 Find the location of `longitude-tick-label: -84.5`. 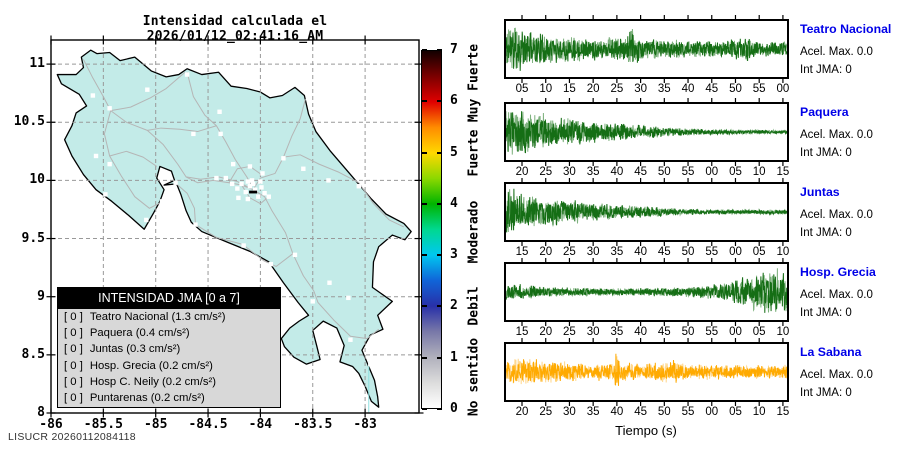

longitude-tick-label: -84.5 is located at coordinates (208, 424).